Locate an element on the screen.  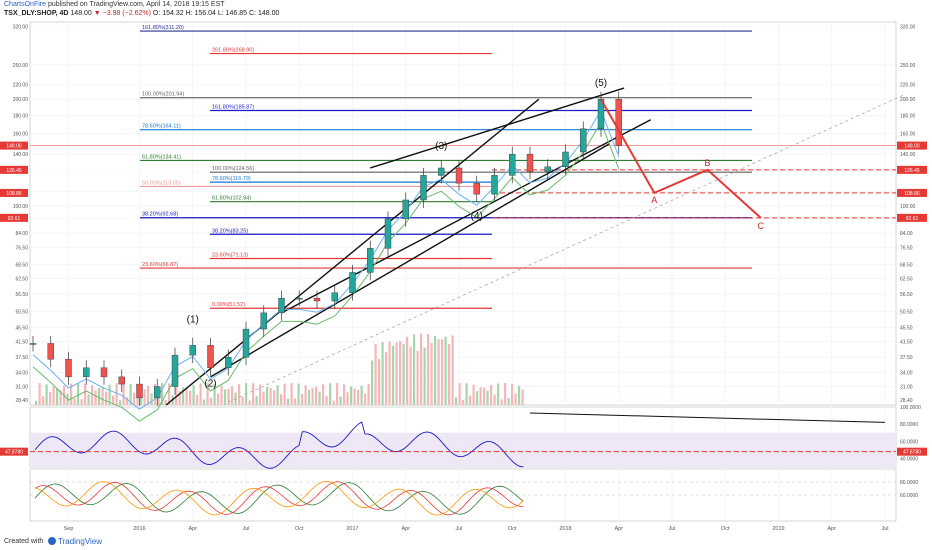
price-badge-label-left: 126.45 is located at coordinates (14, 171).